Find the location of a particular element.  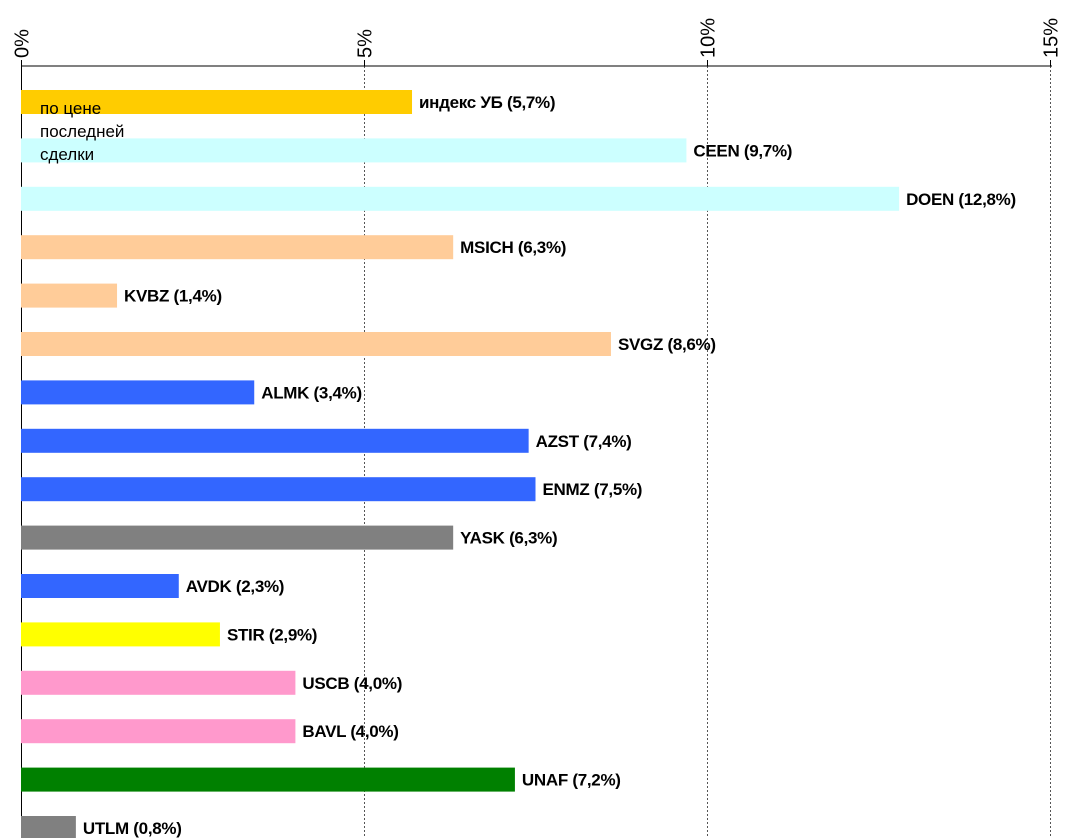

data-label: ENMZ (7,5%) is located at coordinates (593, 489).